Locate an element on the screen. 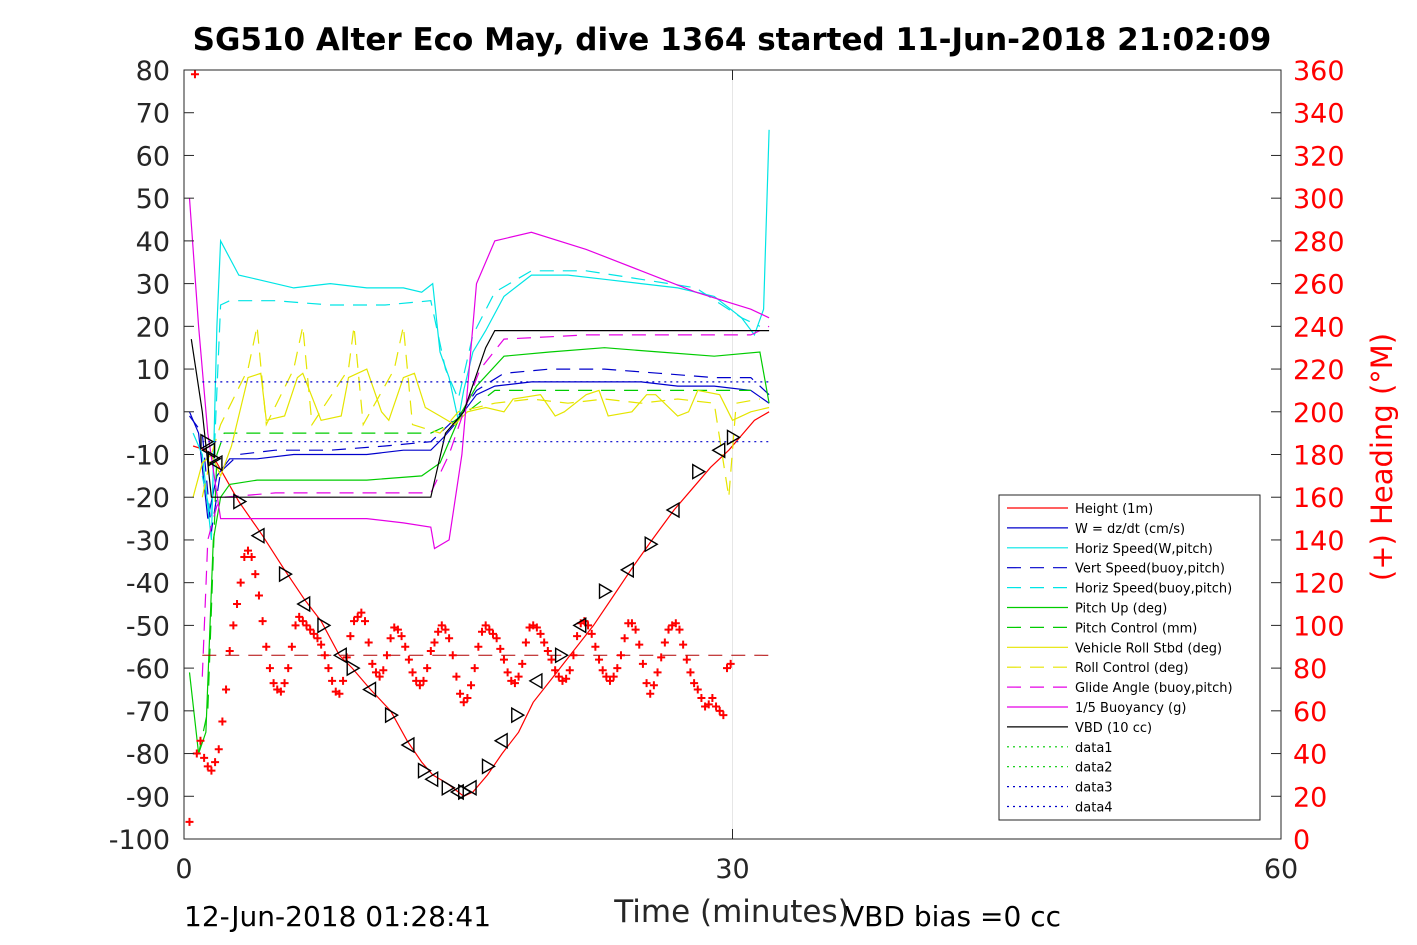  y-tick-label: 70 is located at coordinates (153, 114).